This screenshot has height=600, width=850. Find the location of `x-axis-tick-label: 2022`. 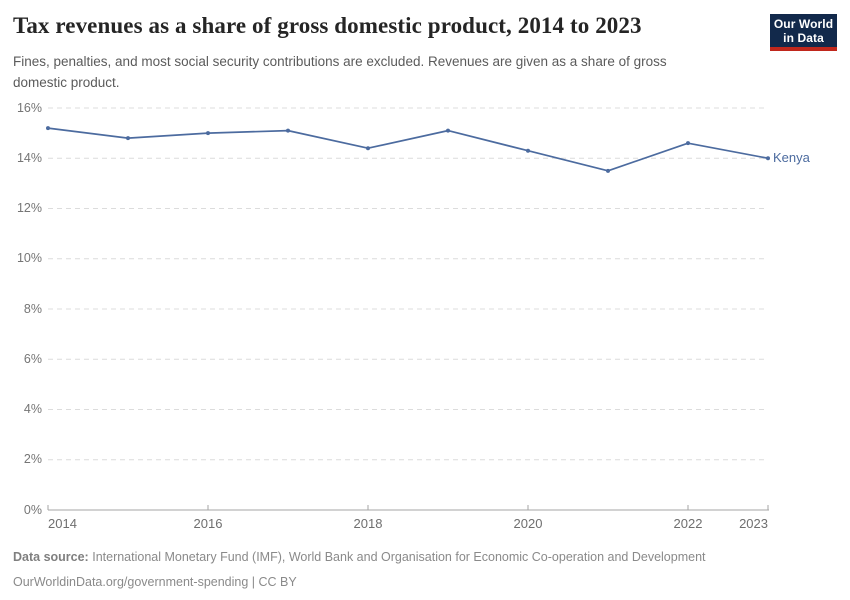

x-axis-tick-label: 2022 is located at coordinates (688, 523).